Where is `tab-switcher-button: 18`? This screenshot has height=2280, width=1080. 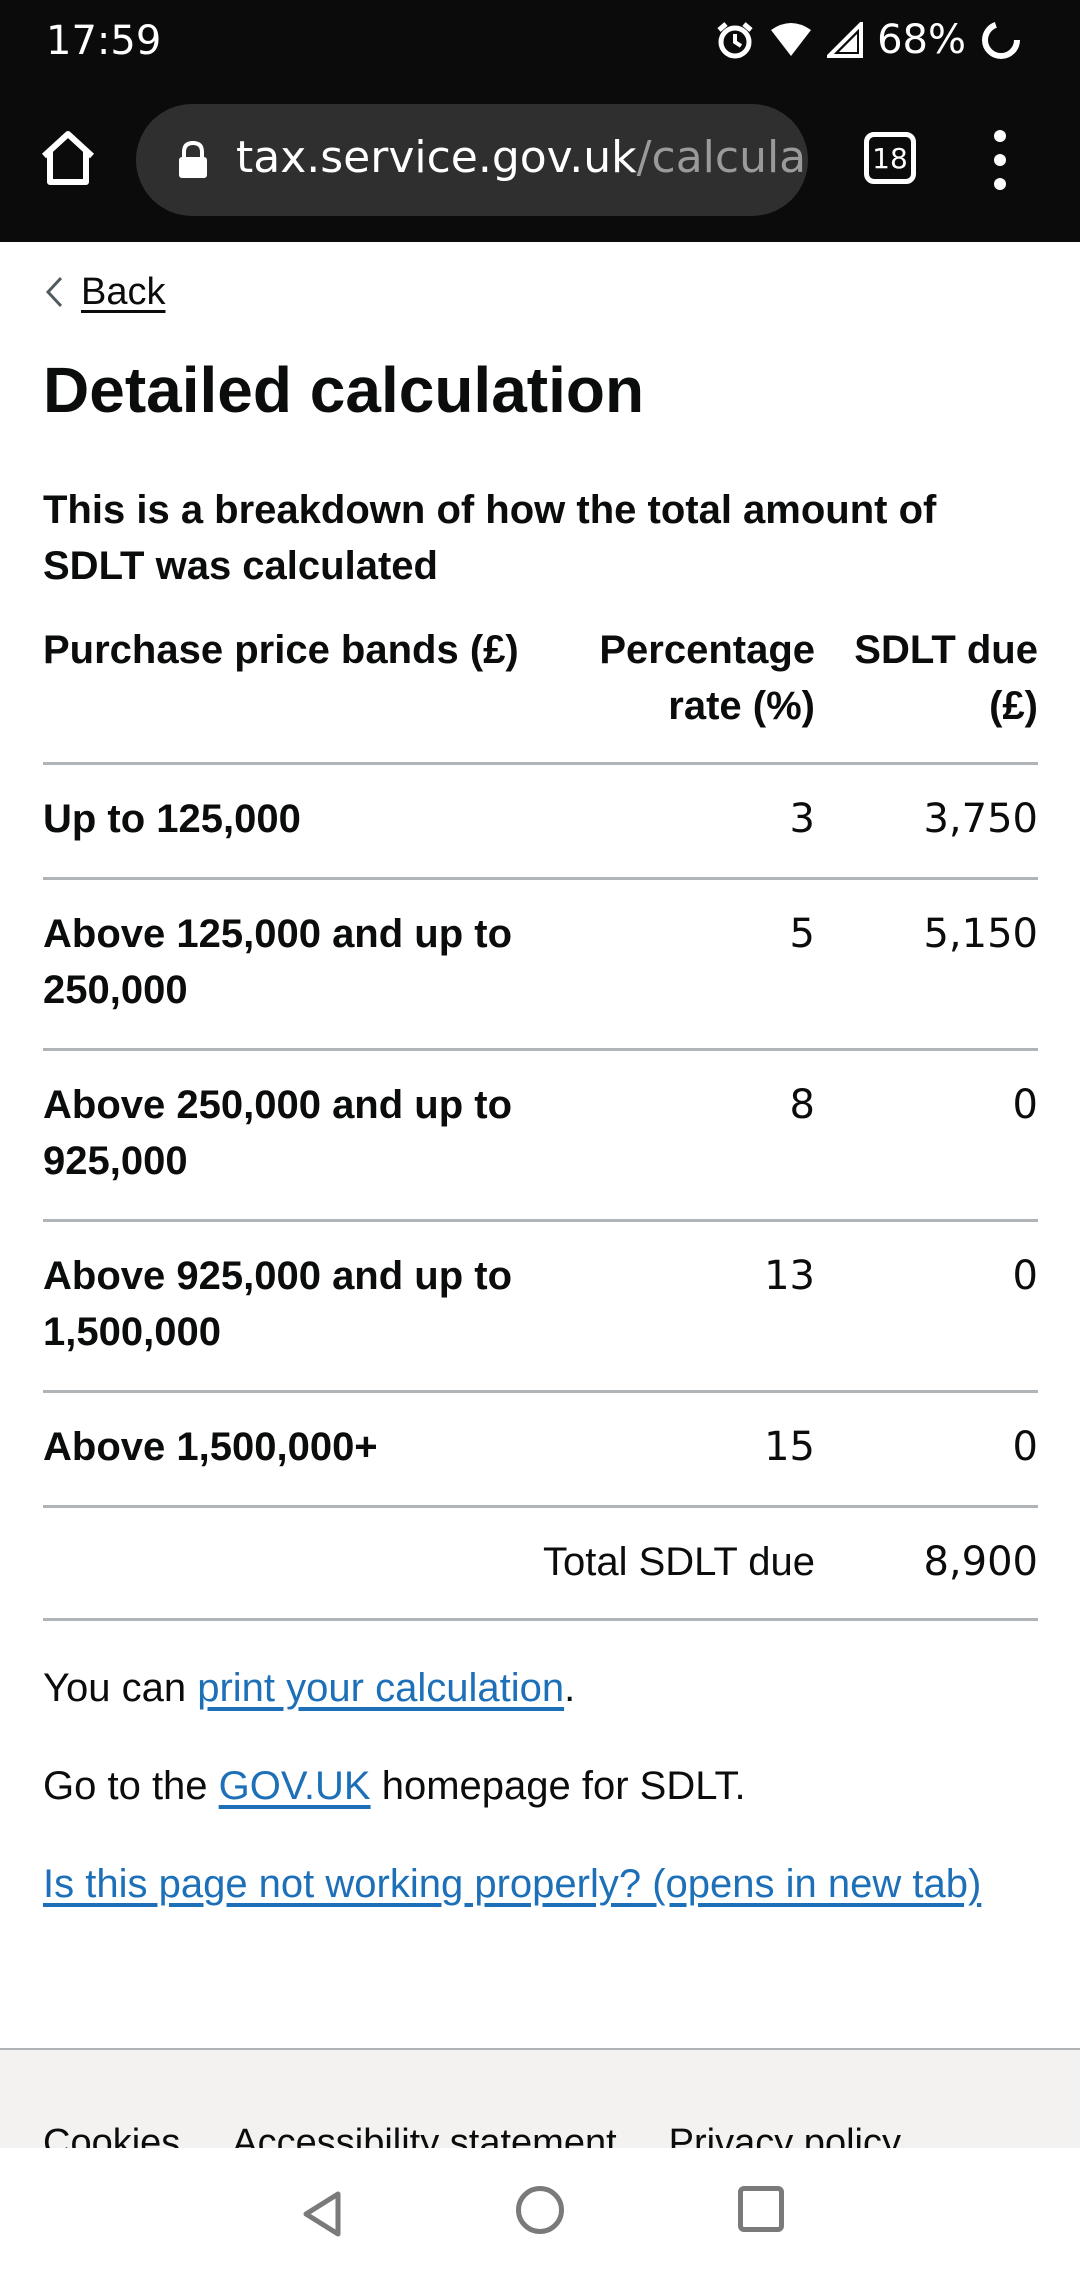 tab-switcher-button: 18 is located at coordinates (890, 158).